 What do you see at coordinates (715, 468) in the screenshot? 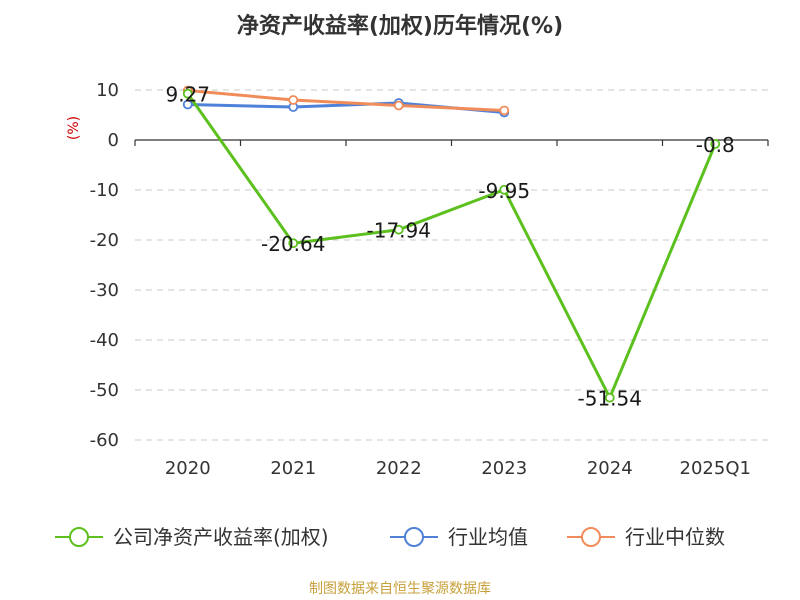
I see `x-tick-label: 2025Q1` at bounding box center [715, 468].